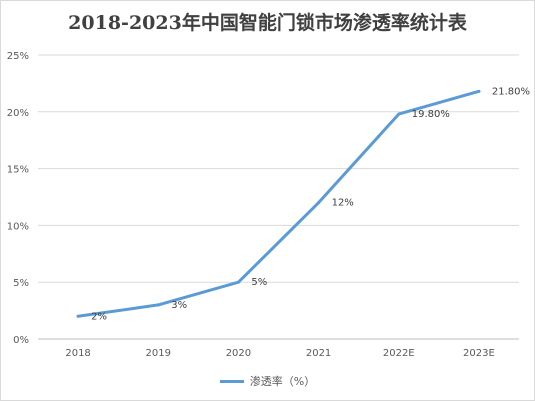  Describe the element at coordinates (479, 353) in the screenshot. I see `x-tick-label: 2023E` at that location.